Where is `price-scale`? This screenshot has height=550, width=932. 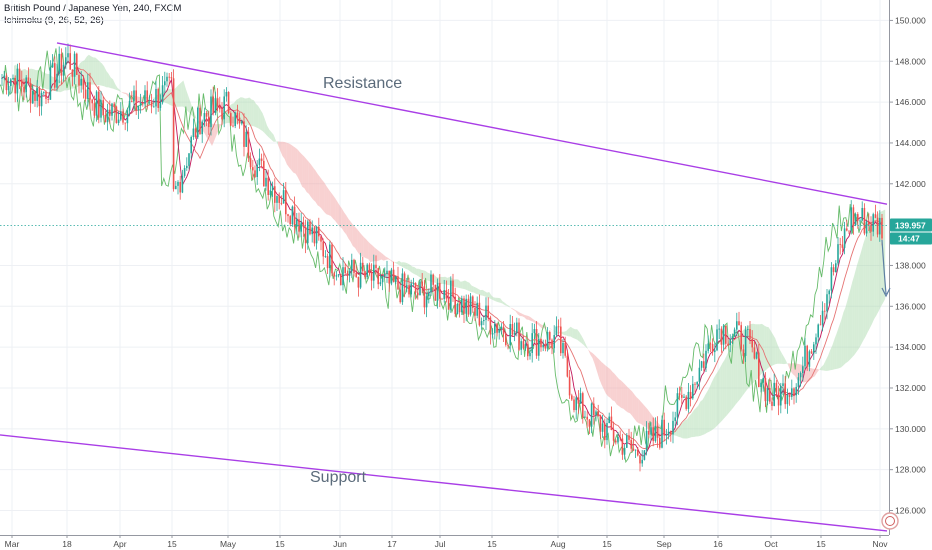 price-scale is located at coordinates (910, 267).